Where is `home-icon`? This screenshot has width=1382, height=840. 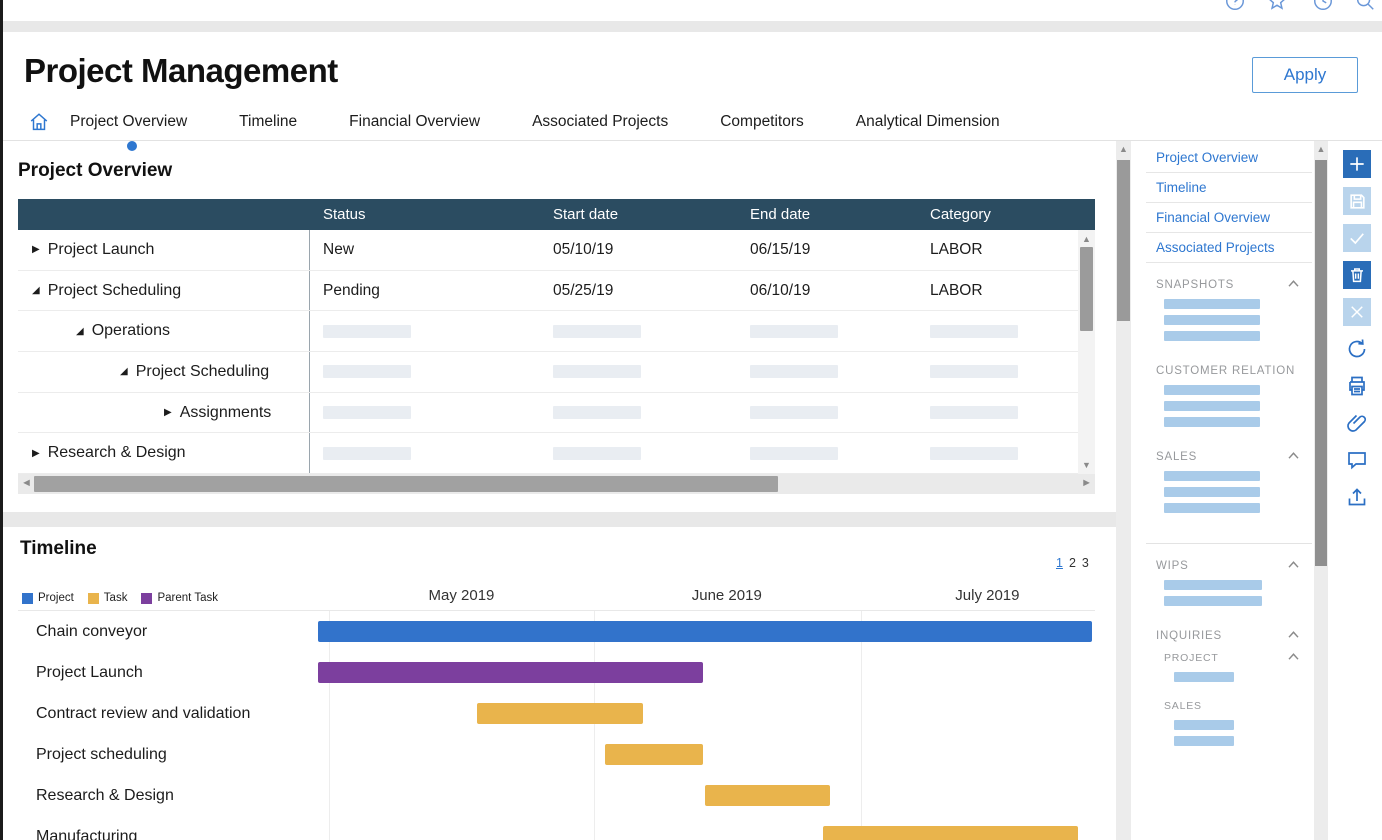 home-icon is located at coordinates (39, 122).